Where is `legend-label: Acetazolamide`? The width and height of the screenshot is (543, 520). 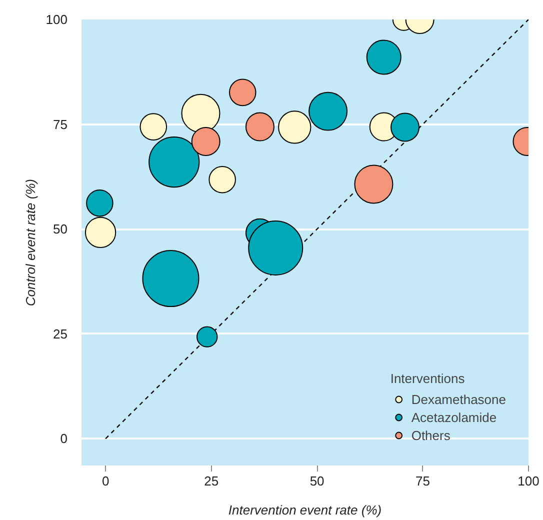
legend-label: Acetazolamide is located at coordinates (454, 417).